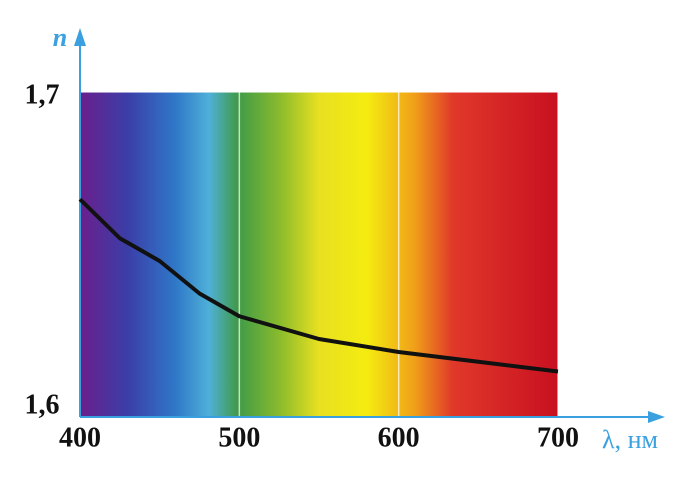 The height and width of the screenshot is (488, 682). I want to click on x-tick-label: 500, so click(239, 437).